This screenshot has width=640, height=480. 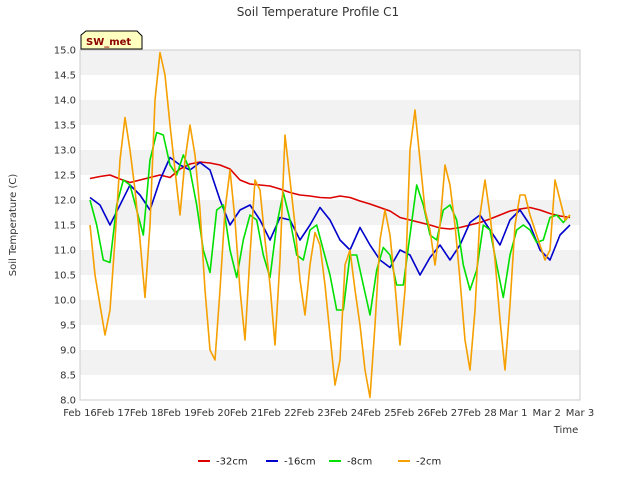 I want to click on x-tick-label: Feb 18, so click(x=147, y=413).